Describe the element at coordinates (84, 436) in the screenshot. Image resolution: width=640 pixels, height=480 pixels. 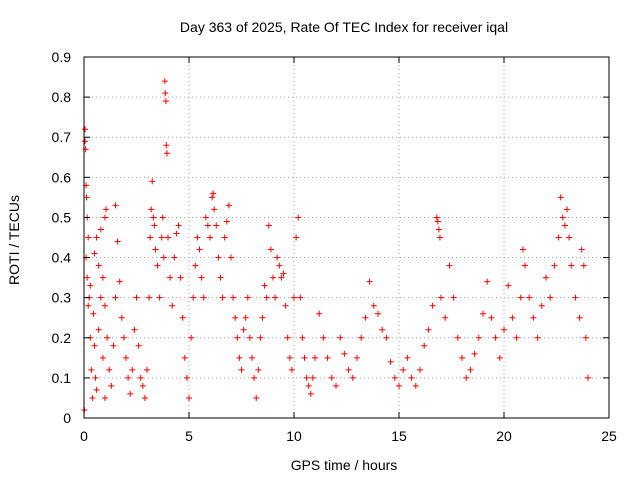
I see `x-tick-label: 0` at that location.